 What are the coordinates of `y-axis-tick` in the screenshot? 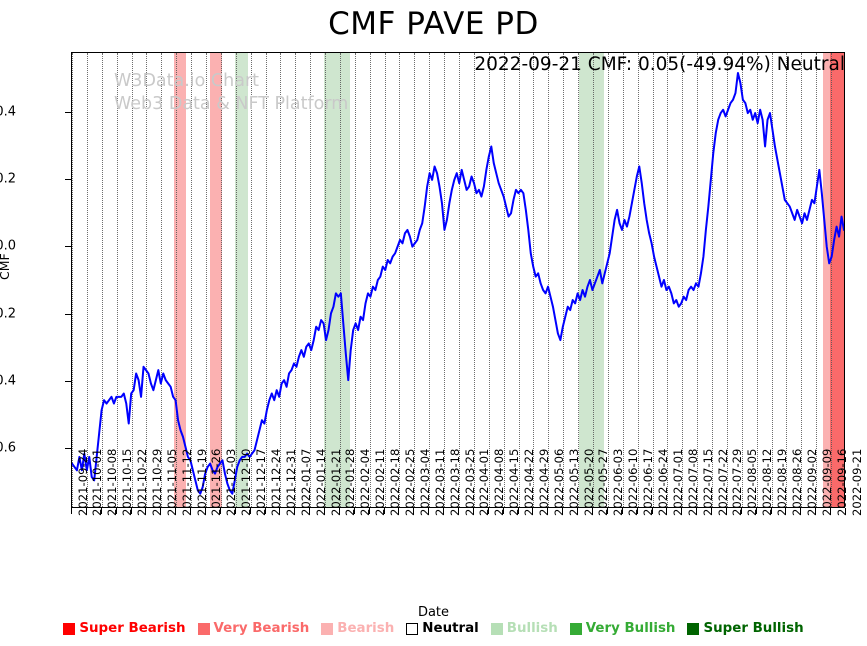 It's located at (68, 314).